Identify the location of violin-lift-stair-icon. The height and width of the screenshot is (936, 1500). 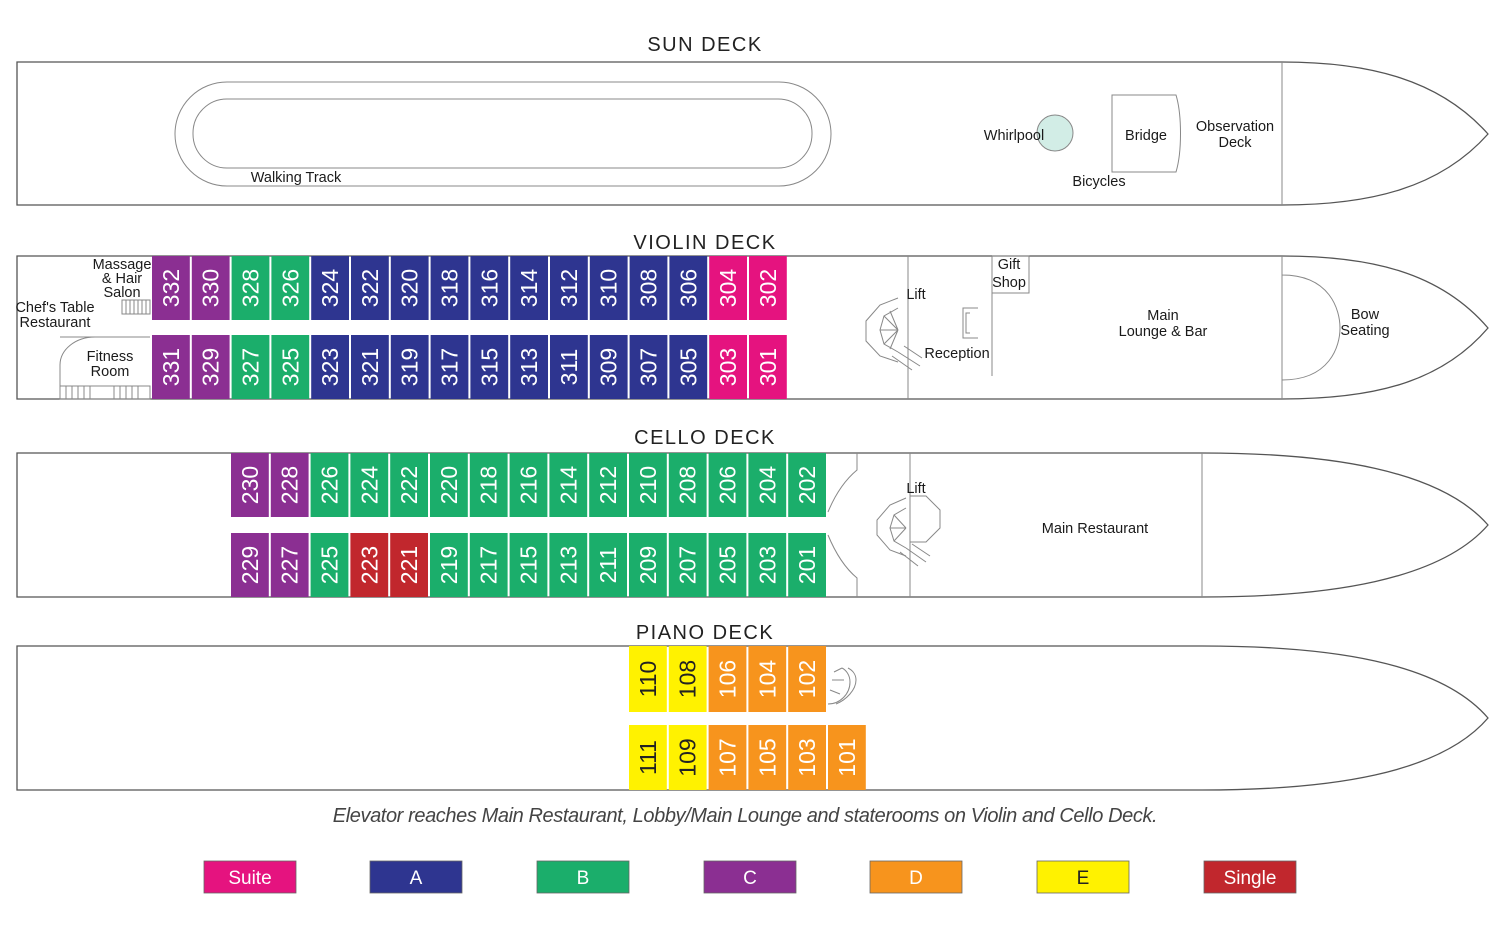
(894, 334).